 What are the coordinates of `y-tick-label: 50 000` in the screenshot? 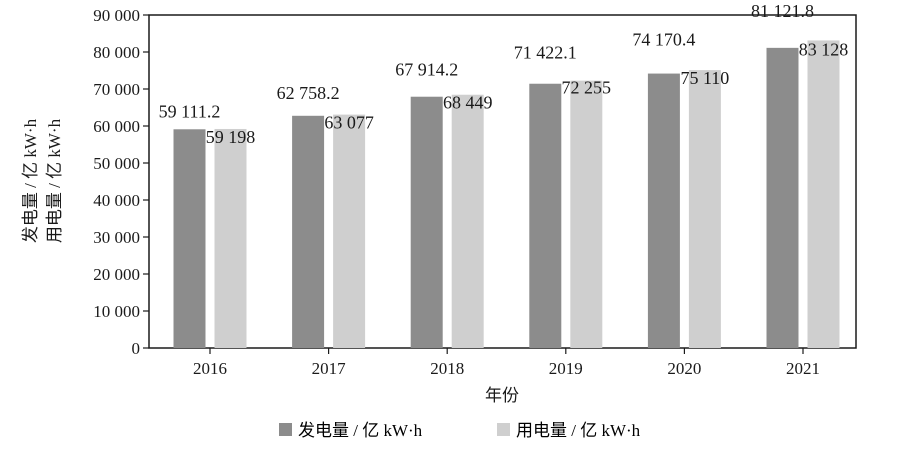 It's located at (116, 163).